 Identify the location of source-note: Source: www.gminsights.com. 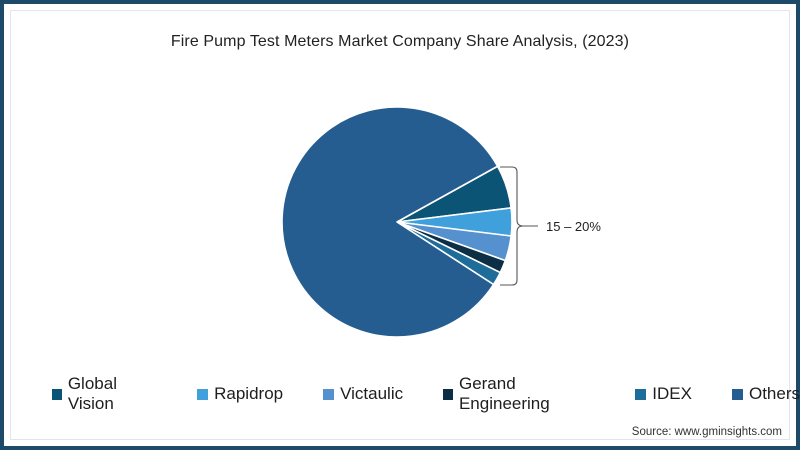
(706, 432).